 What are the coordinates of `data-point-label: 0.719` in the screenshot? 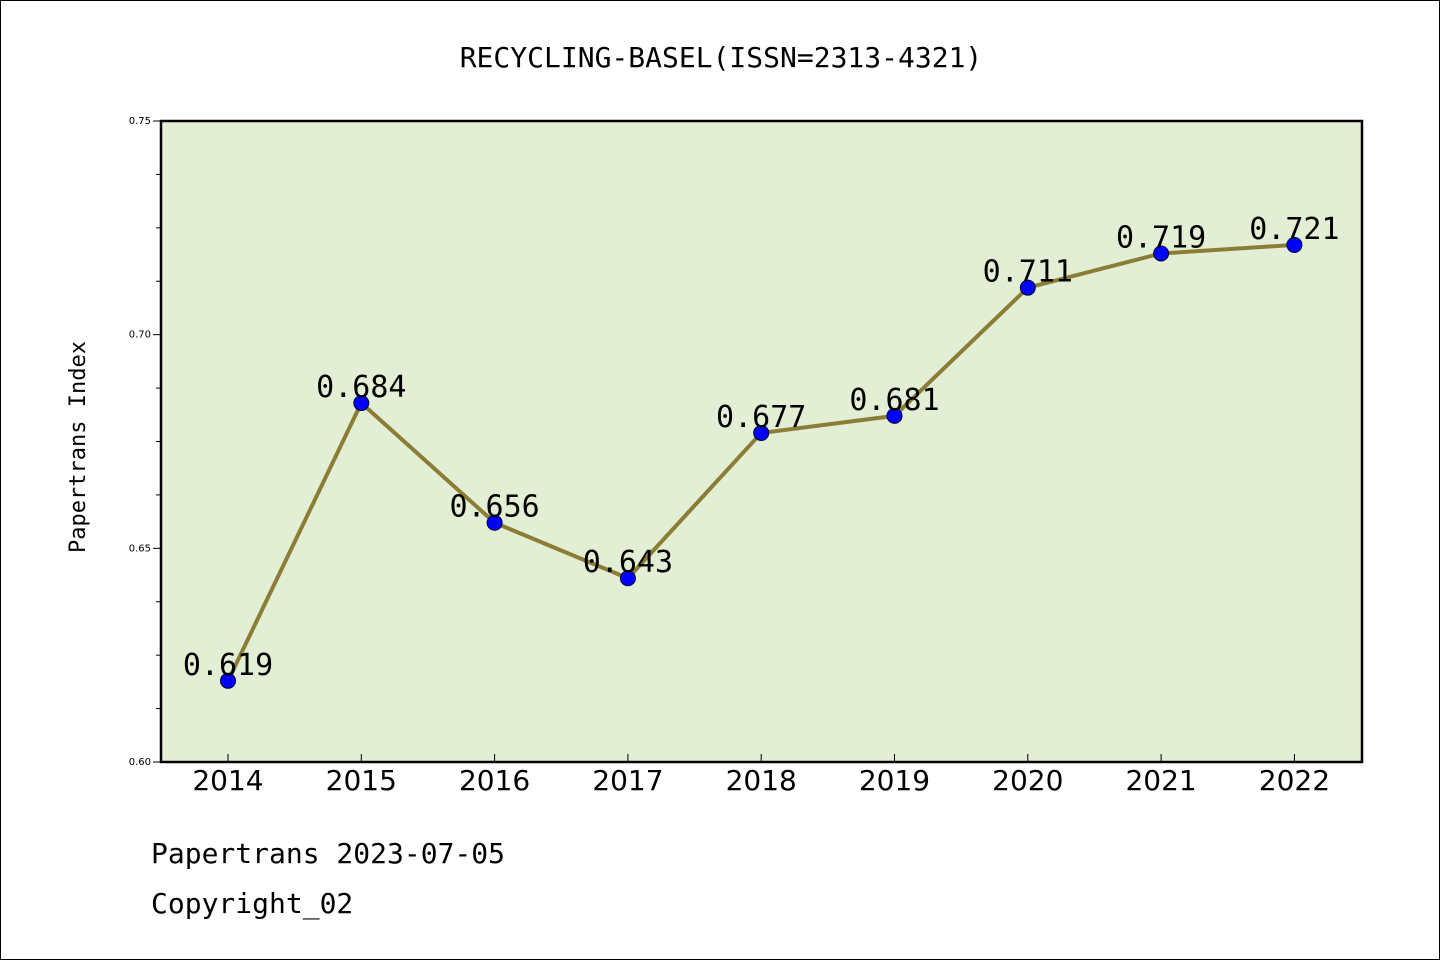 It's located at (1161, 237).